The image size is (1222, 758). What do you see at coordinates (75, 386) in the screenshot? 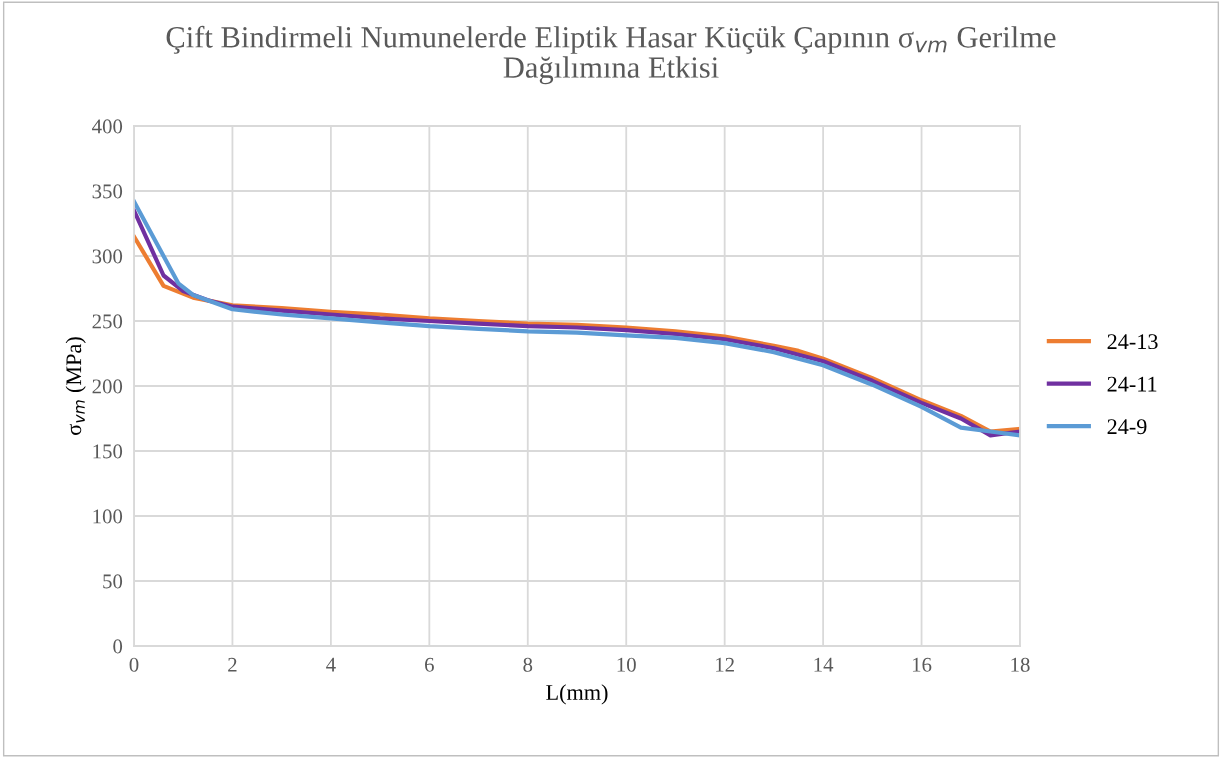
I see `y-axis-title: σ$_{vm}$ (MPa)` at bounding box center [75, 386].